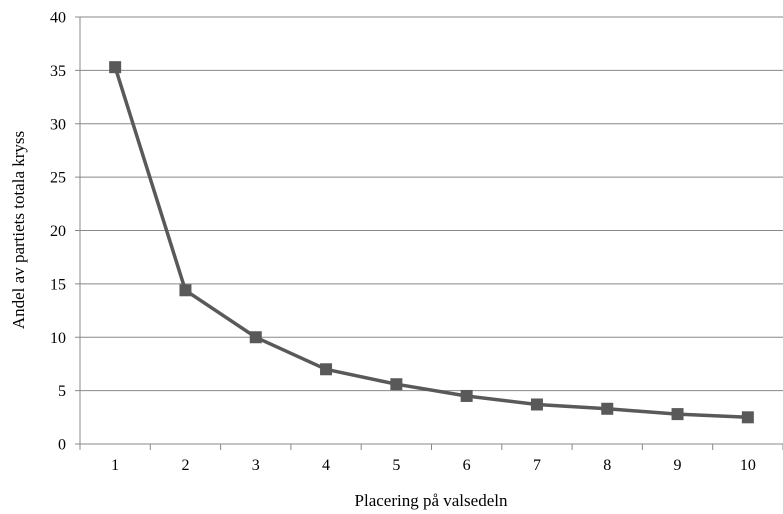 This screenshot has height=514, width=783. I want to click on y-tick-label: 0, so click(62, 445).